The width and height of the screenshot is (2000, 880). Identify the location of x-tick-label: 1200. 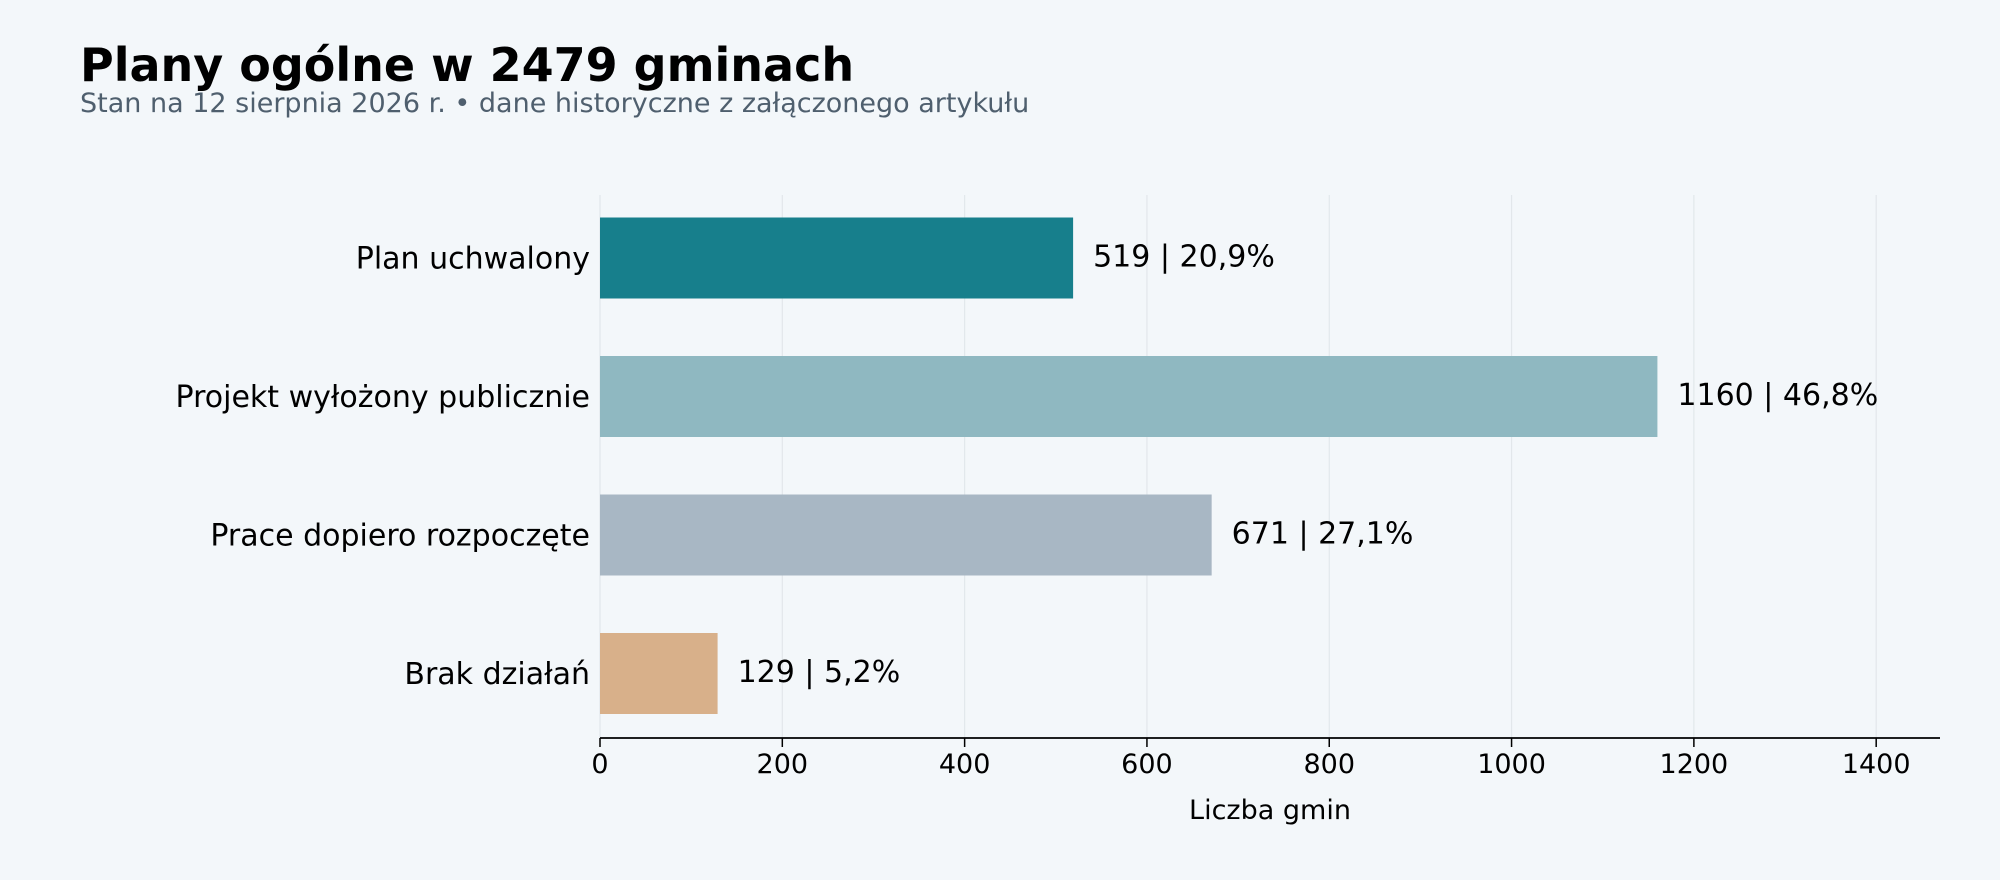
(1694, 764).